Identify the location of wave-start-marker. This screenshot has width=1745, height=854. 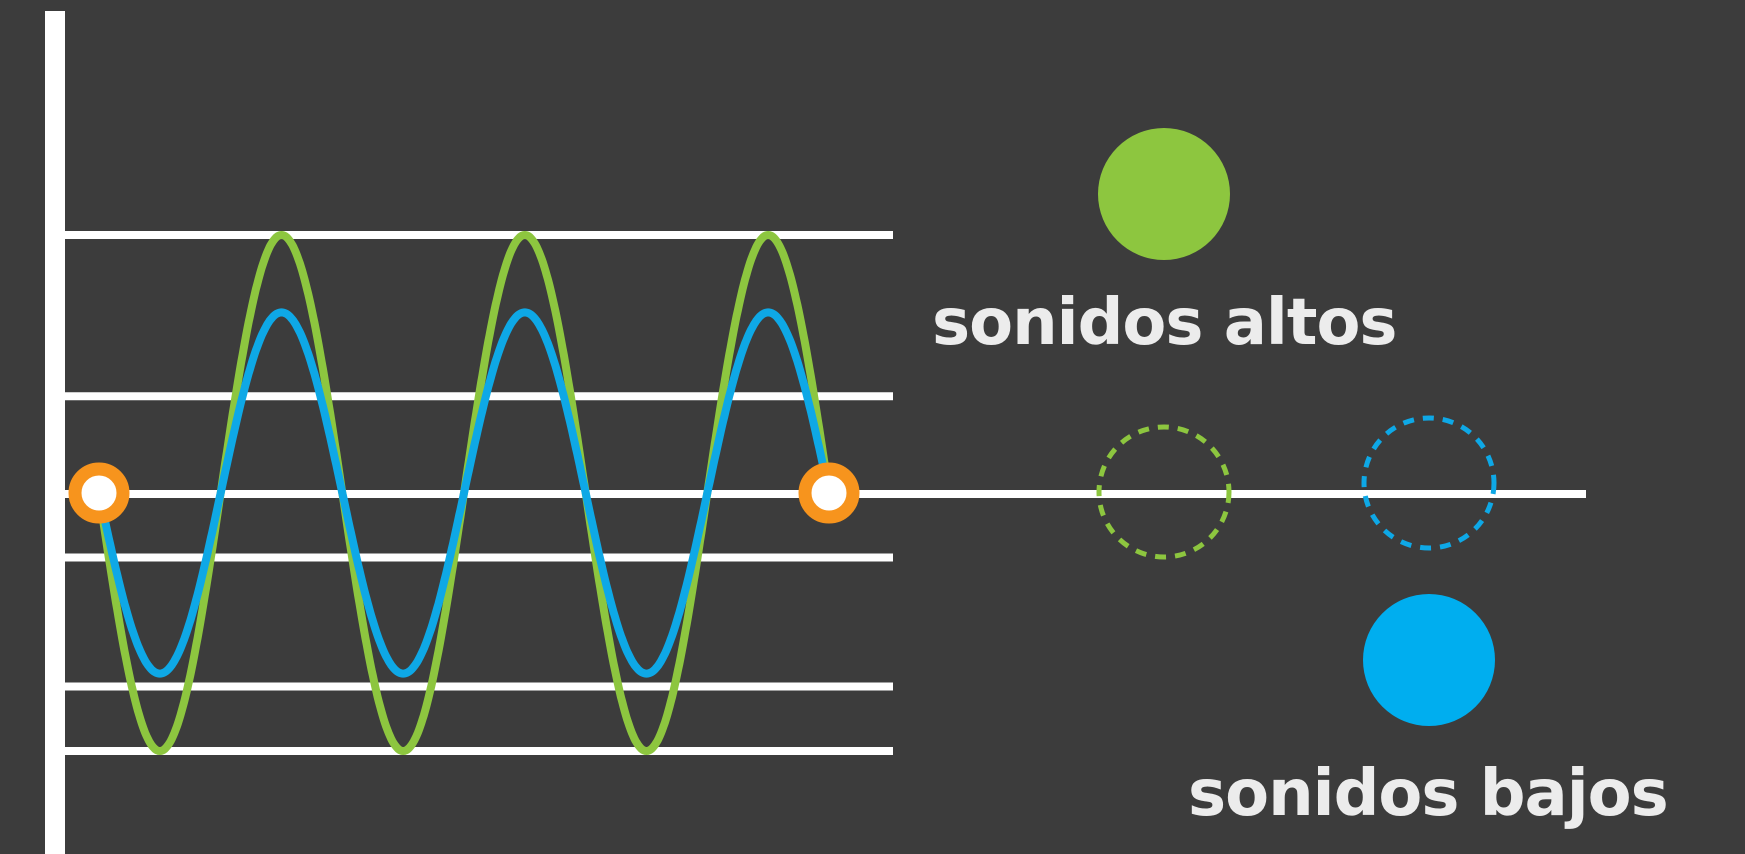
(99, 493).